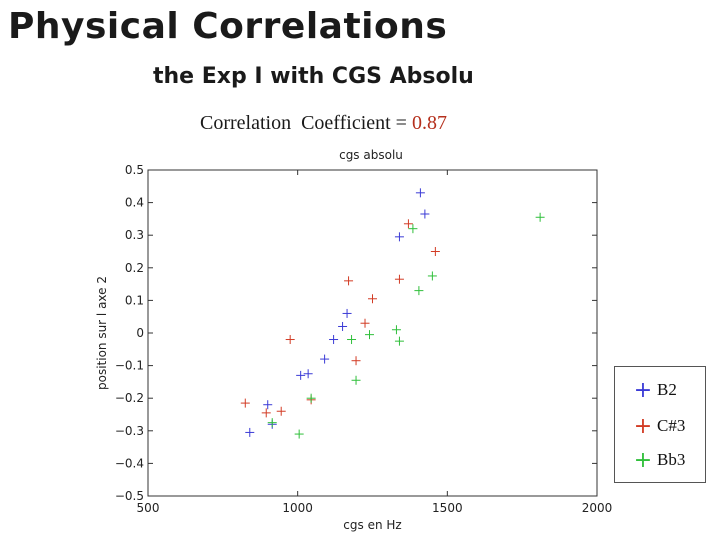 The image size is (720, 540). I want to click on legend-label-b2: B2, so click(667, 389).